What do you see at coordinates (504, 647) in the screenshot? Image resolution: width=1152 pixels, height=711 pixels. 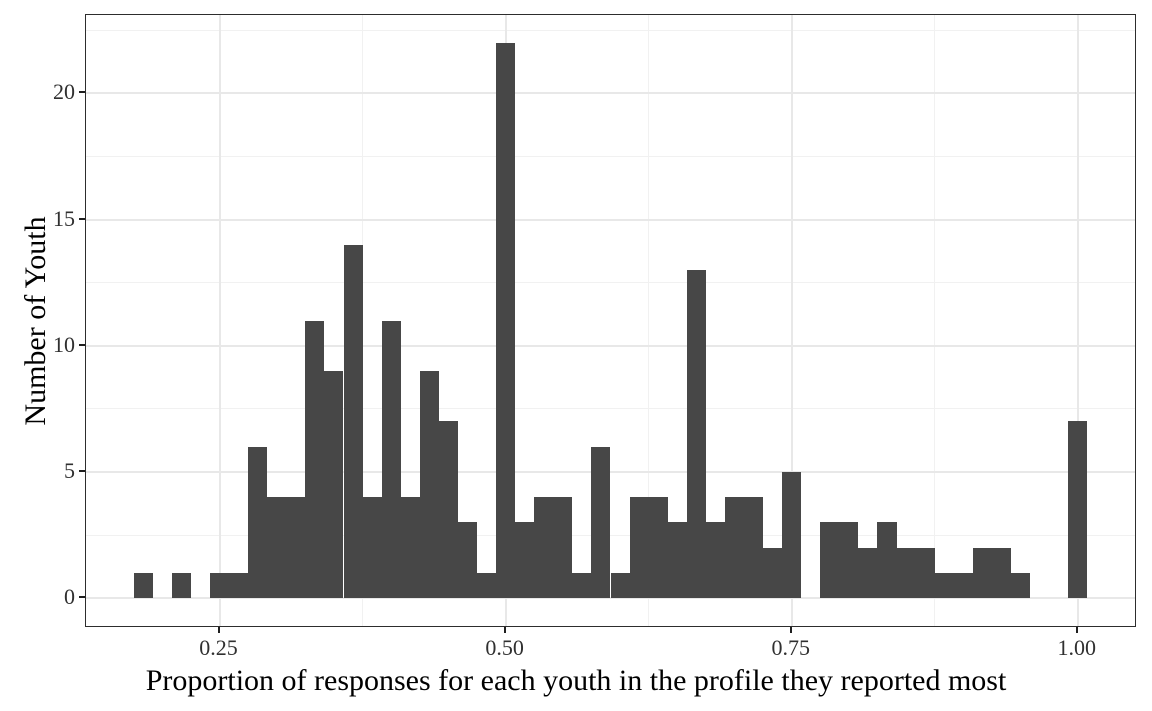 I see `x-tick-label: 0.50` at bounding box center [504, 647].